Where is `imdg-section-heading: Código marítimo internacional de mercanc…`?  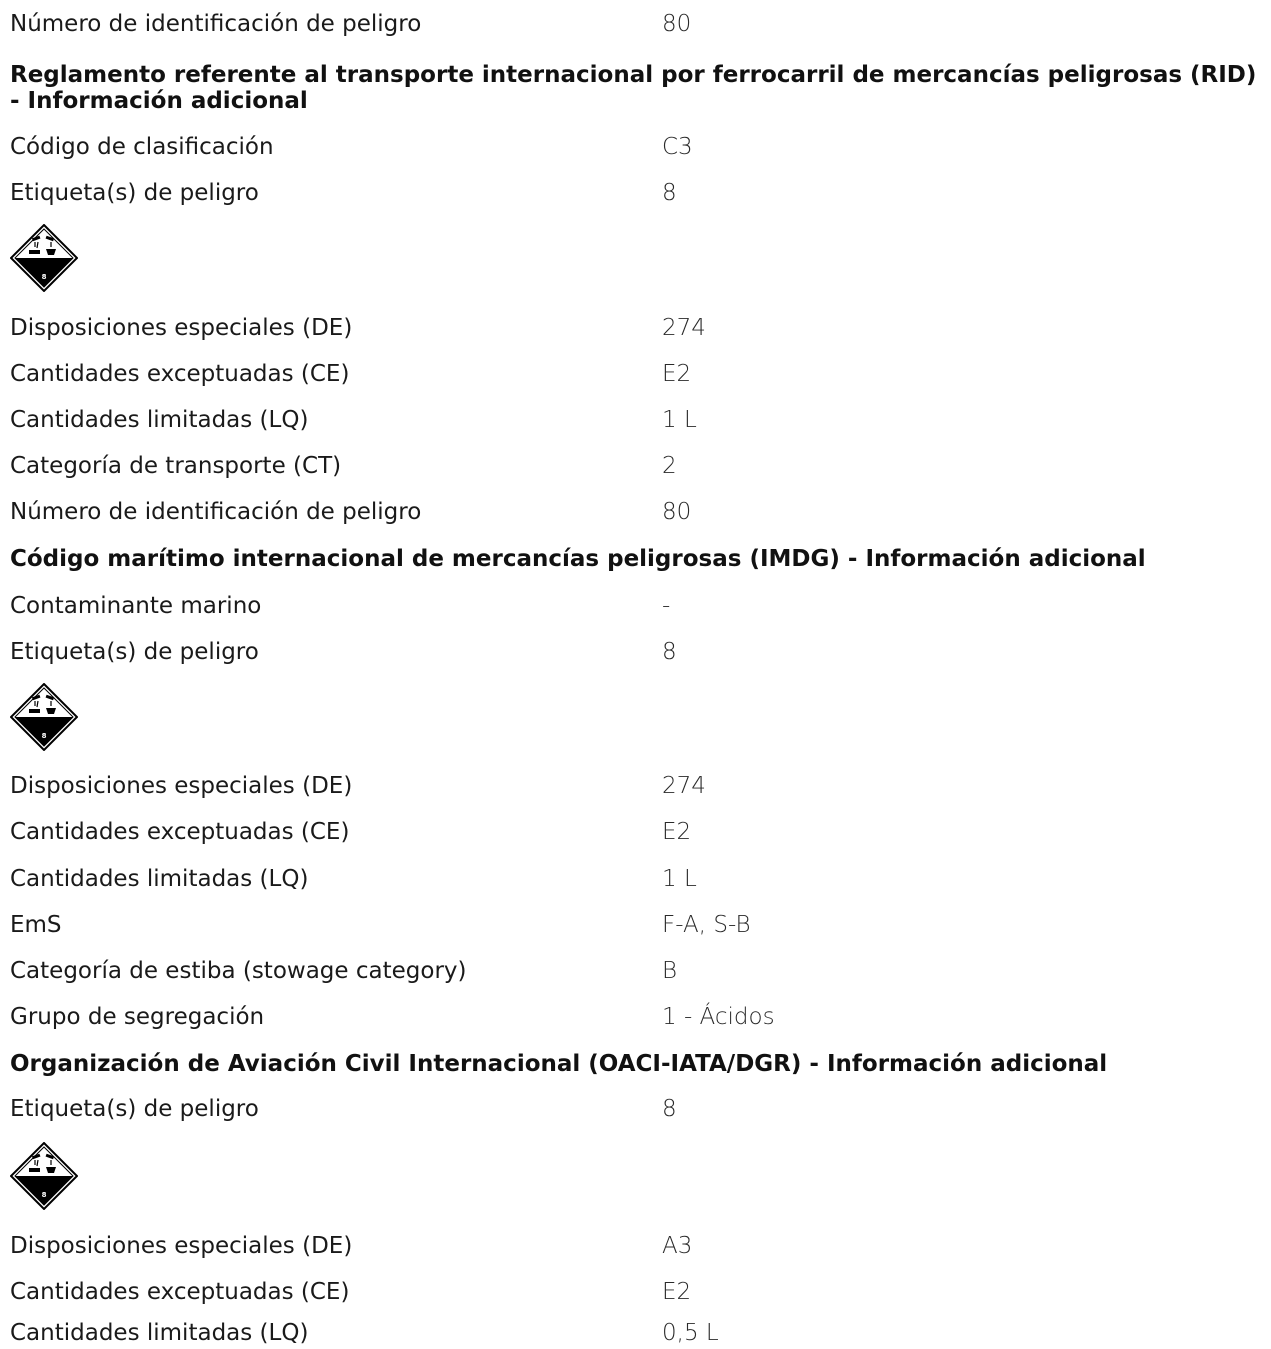 imdg-section-heading: Código marítimo internacional de mercanc… is located at coordinates (578, 559).